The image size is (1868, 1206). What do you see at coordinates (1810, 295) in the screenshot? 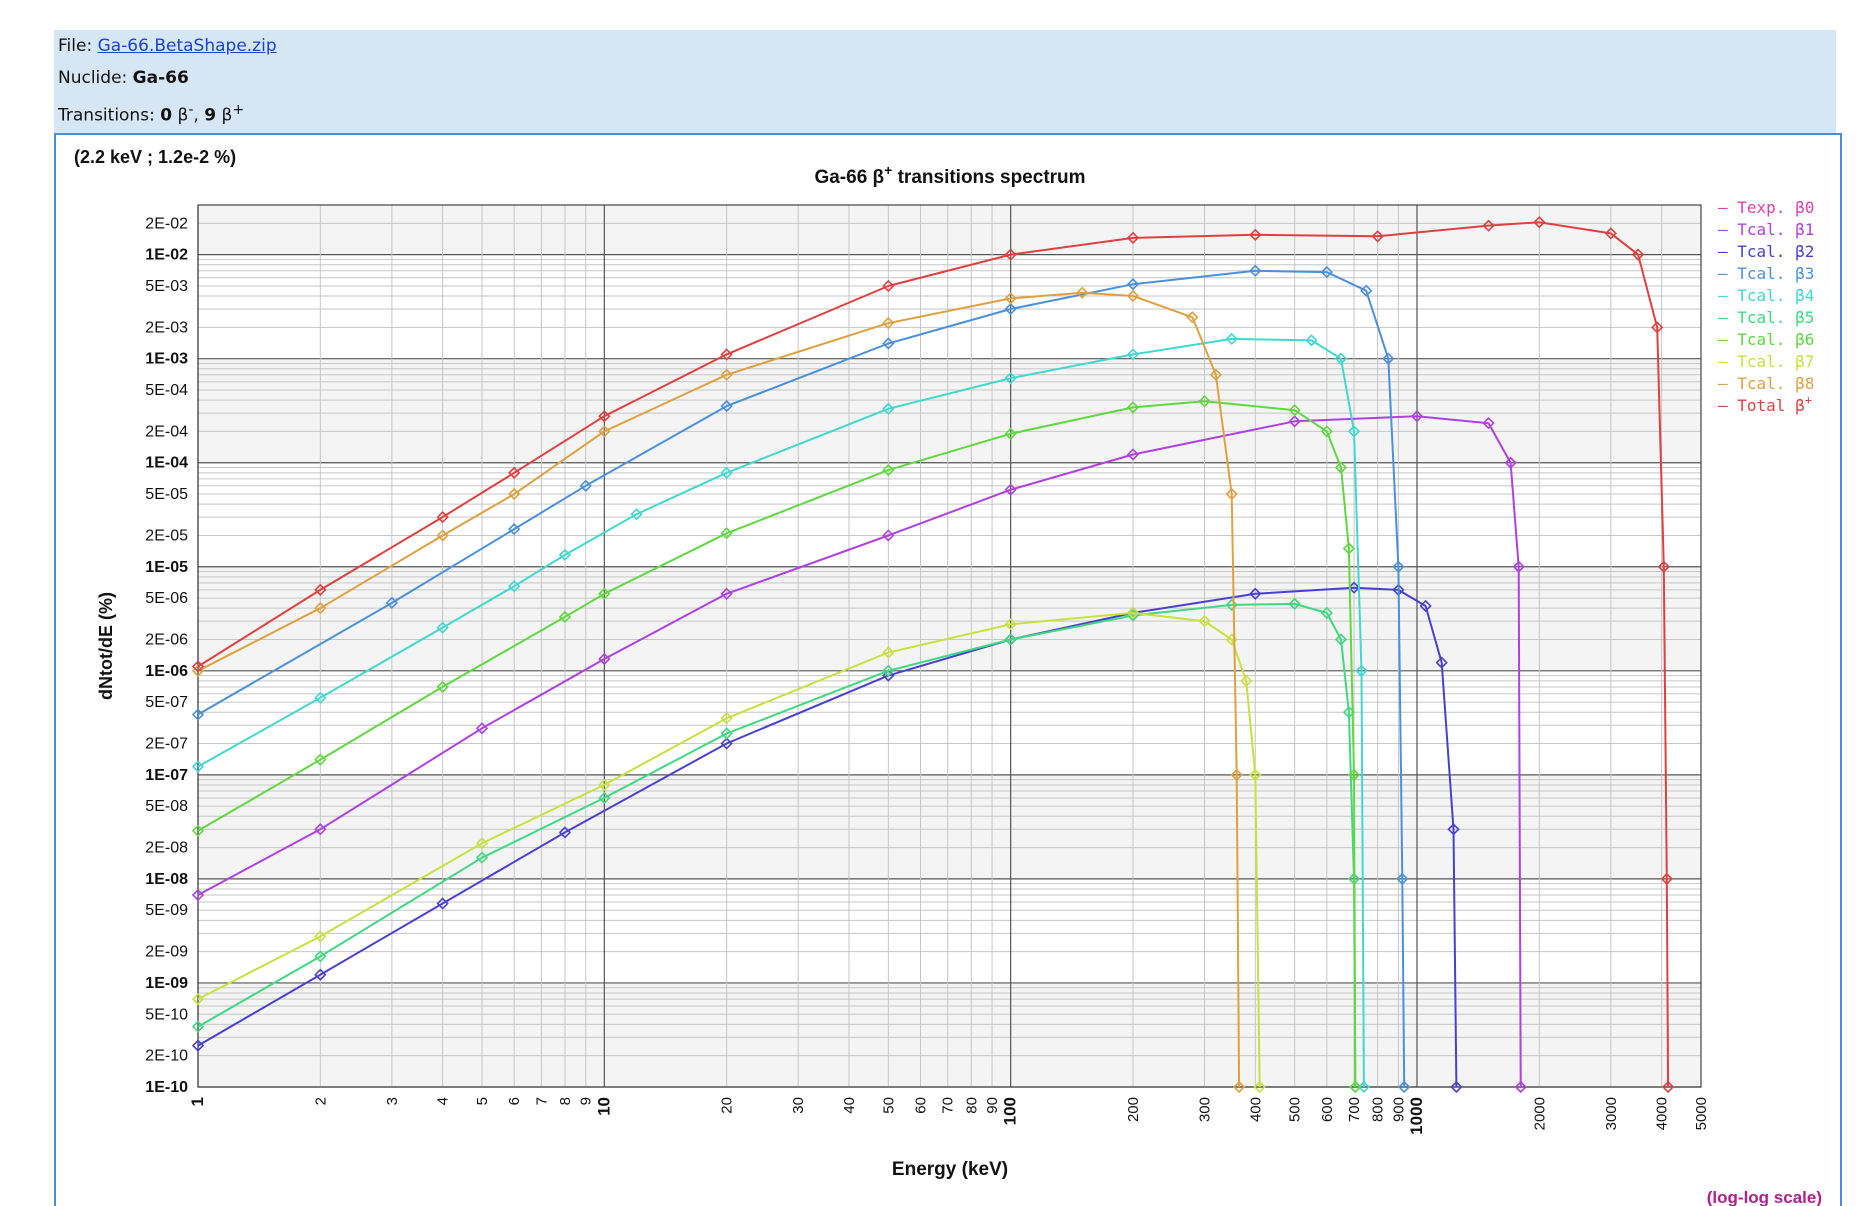
I see `legend-index: 4` at bounding box center [1810, 295].